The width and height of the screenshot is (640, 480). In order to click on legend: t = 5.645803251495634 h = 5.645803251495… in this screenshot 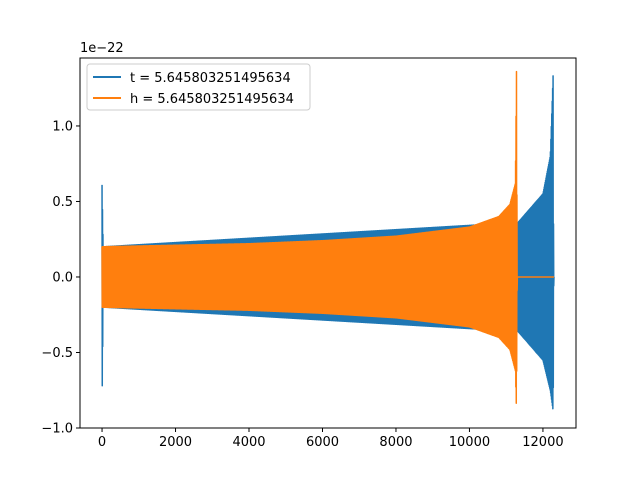, I will do `click(198, 87)`.